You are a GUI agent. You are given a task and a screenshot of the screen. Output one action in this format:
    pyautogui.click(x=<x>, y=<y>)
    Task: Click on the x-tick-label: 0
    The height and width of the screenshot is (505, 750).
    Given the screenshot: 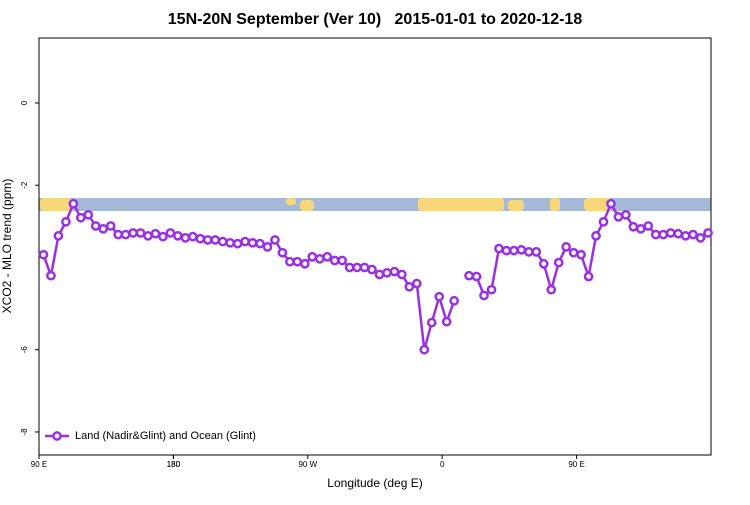 What is the action you would take?
    pyautogui.click(x=442, y=464)
    